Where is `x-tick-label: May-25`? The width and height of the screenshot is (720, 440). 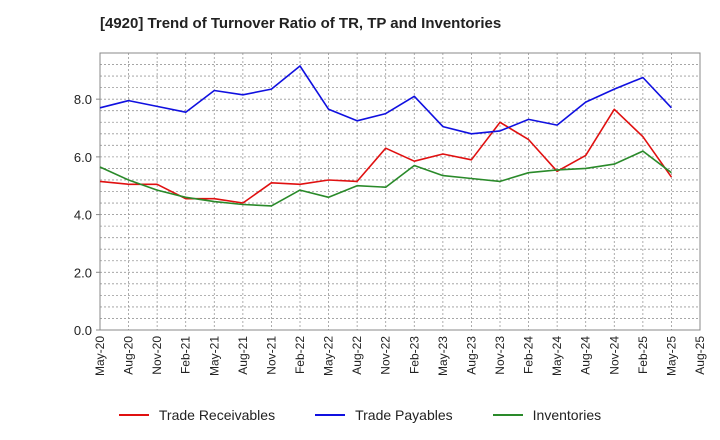 x-tick-label: May-25 is located at coordinates (671, 356).